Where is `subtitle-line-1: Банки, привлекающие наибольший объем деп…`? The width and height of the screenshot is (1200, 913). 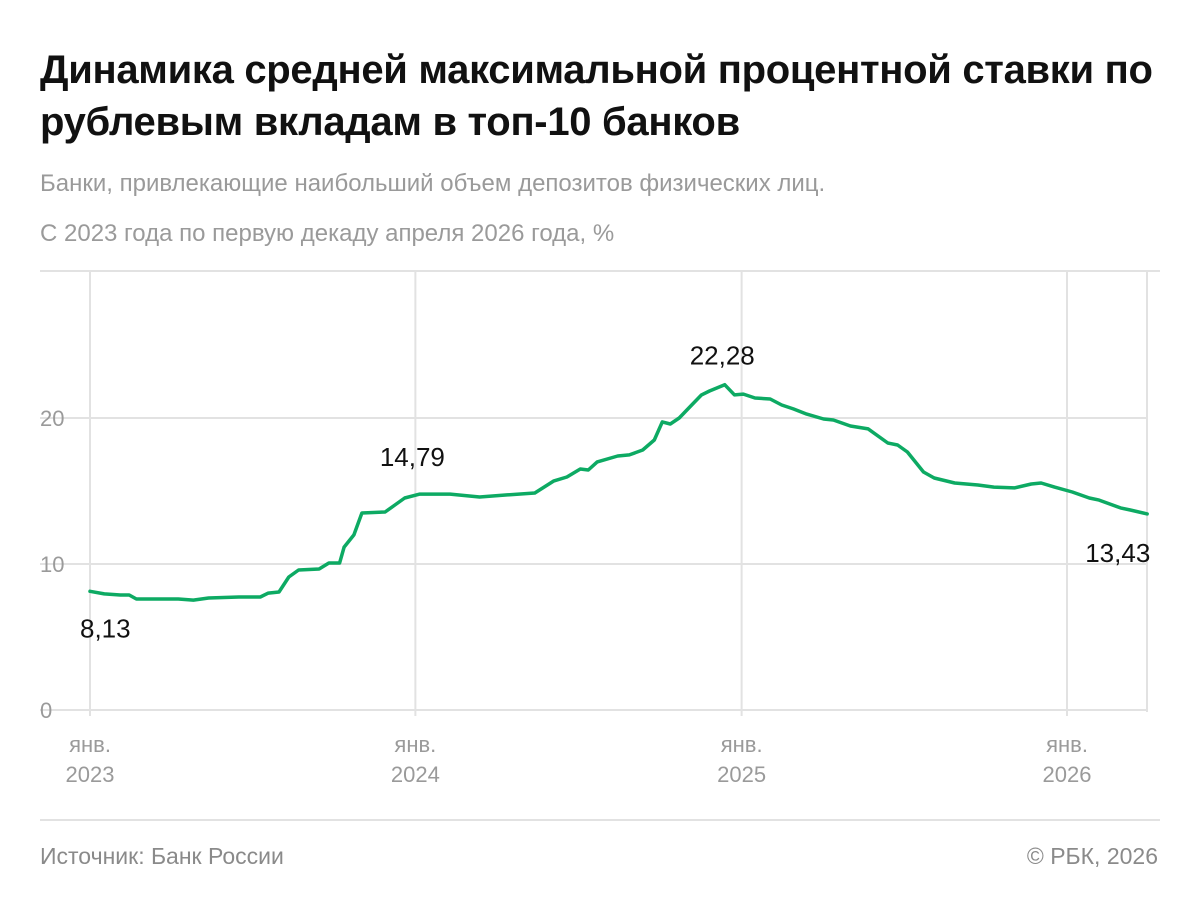
subtitle-line-1: Банки, привлекающие наибольший объем деп… is located at coordinates (433, 183).